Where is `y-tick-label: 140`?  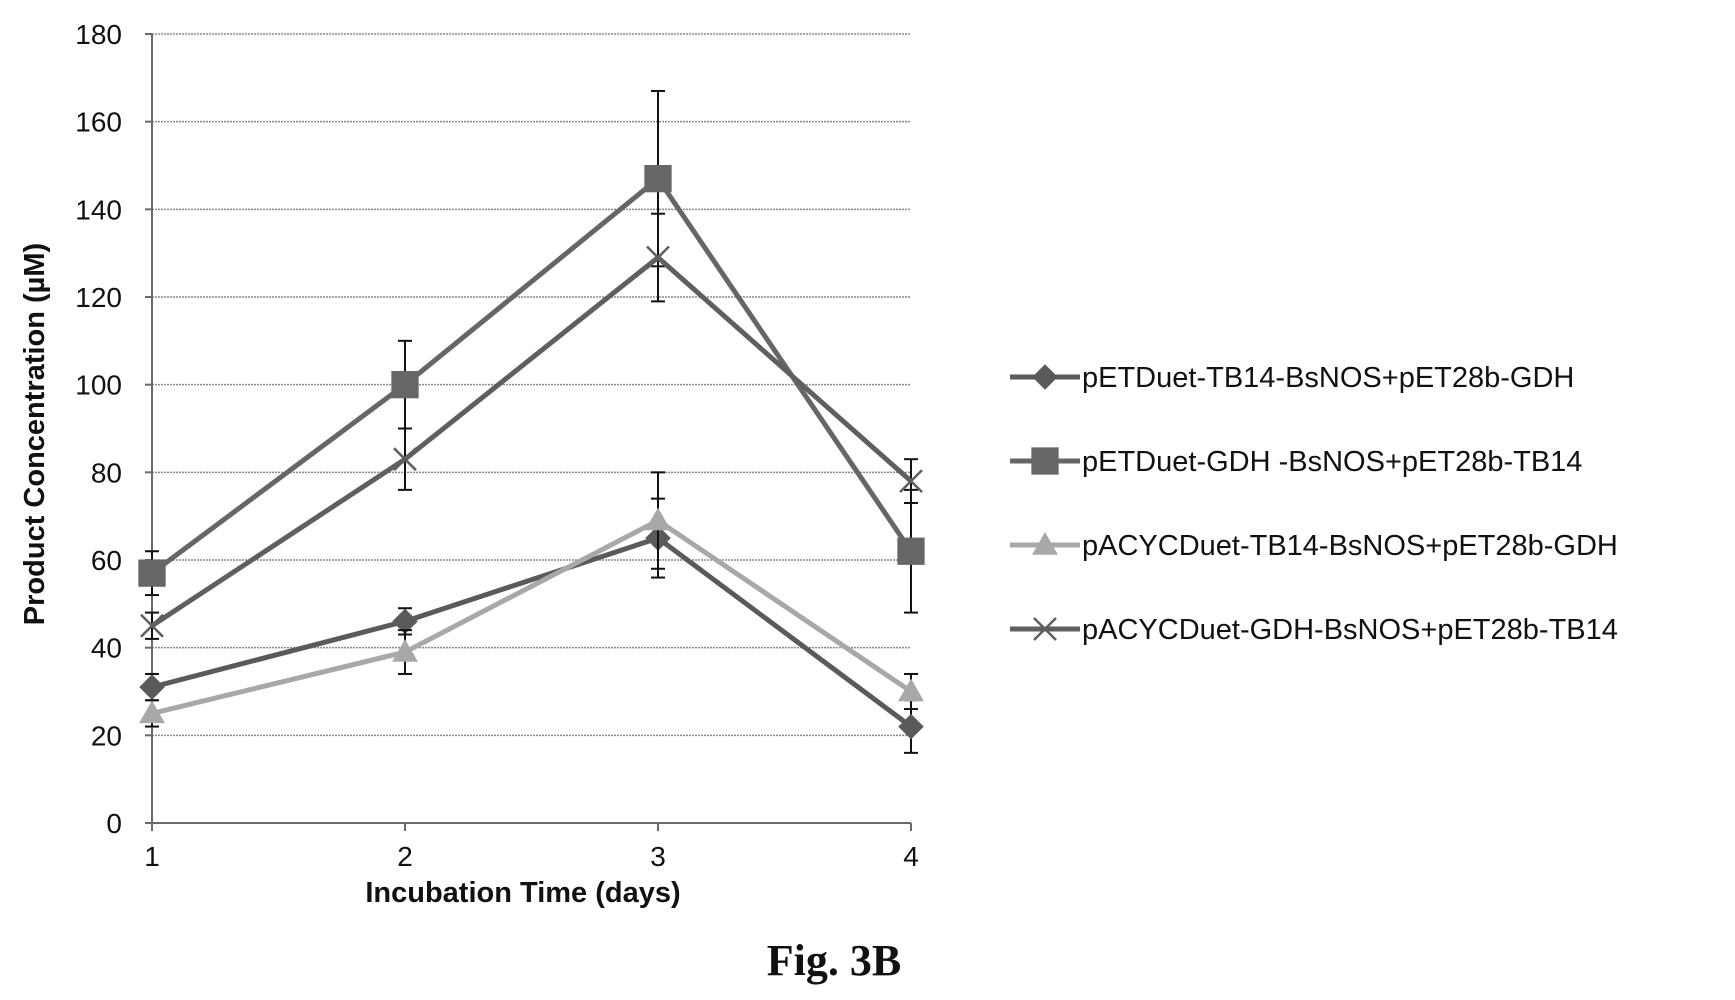 y-tick-label: 140 is located at coordinates (98, 209).